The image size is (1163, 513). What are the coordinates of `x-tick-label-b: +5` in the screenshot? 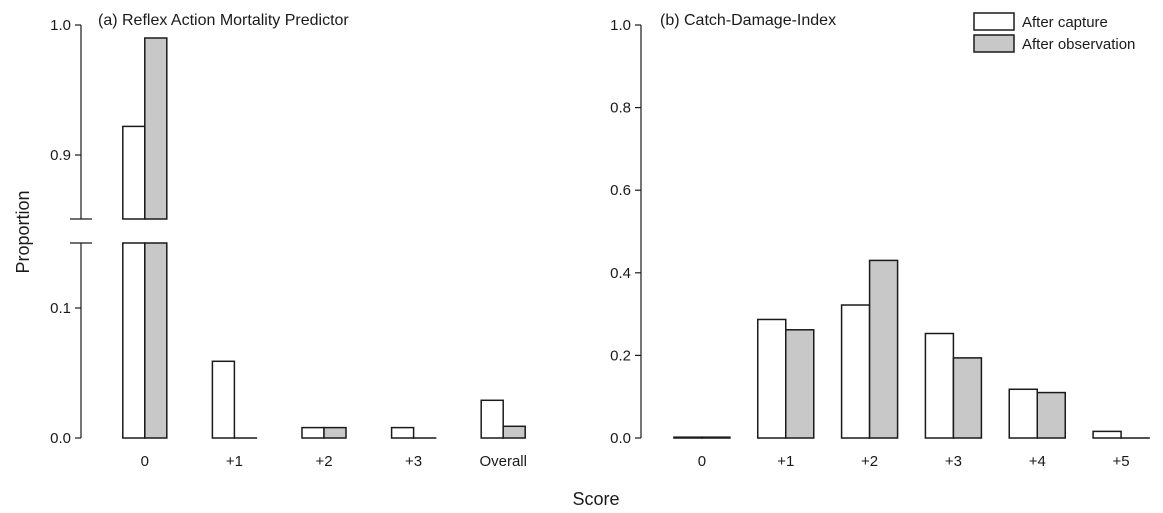 It's located at (1121, 461).